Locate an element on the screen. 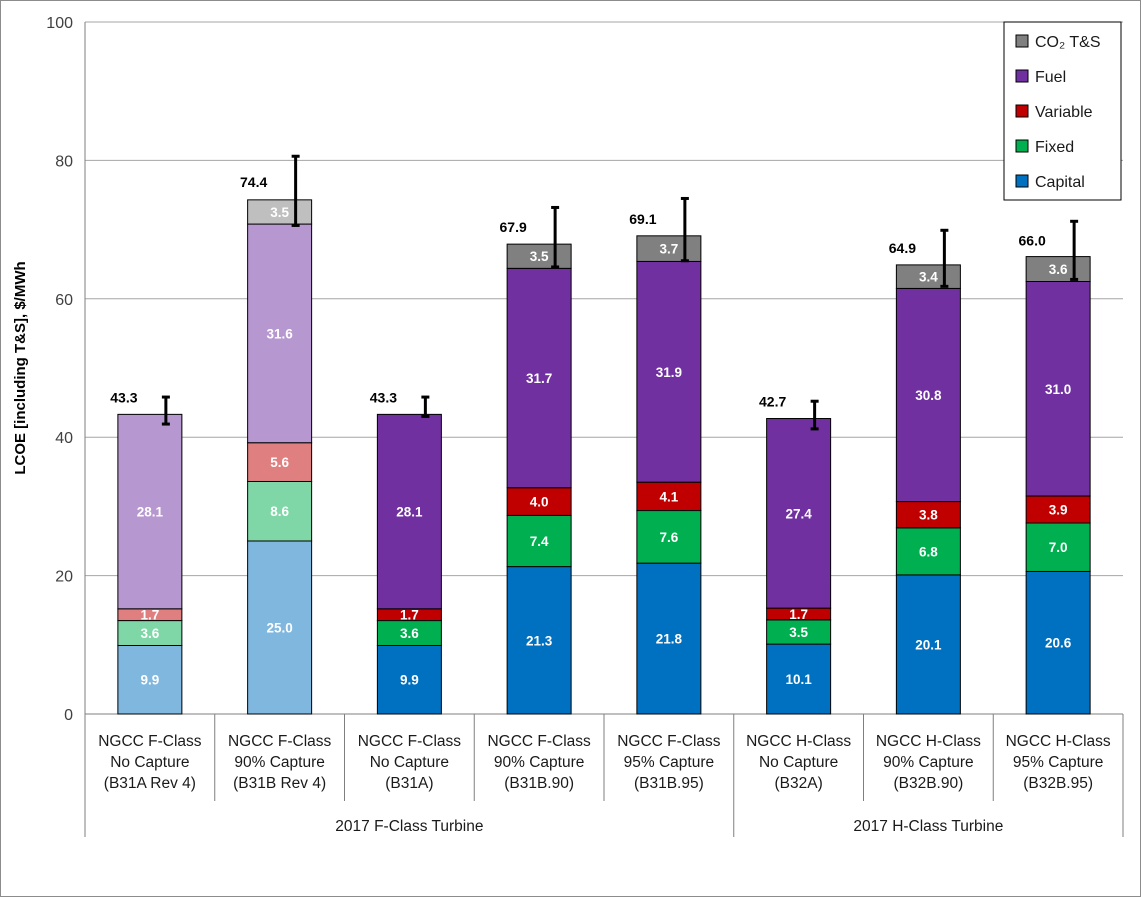 This screenshot has width=1141, height=898. group-label-1: 2017 H-Class Turbine is located at coordinates (928, 826).